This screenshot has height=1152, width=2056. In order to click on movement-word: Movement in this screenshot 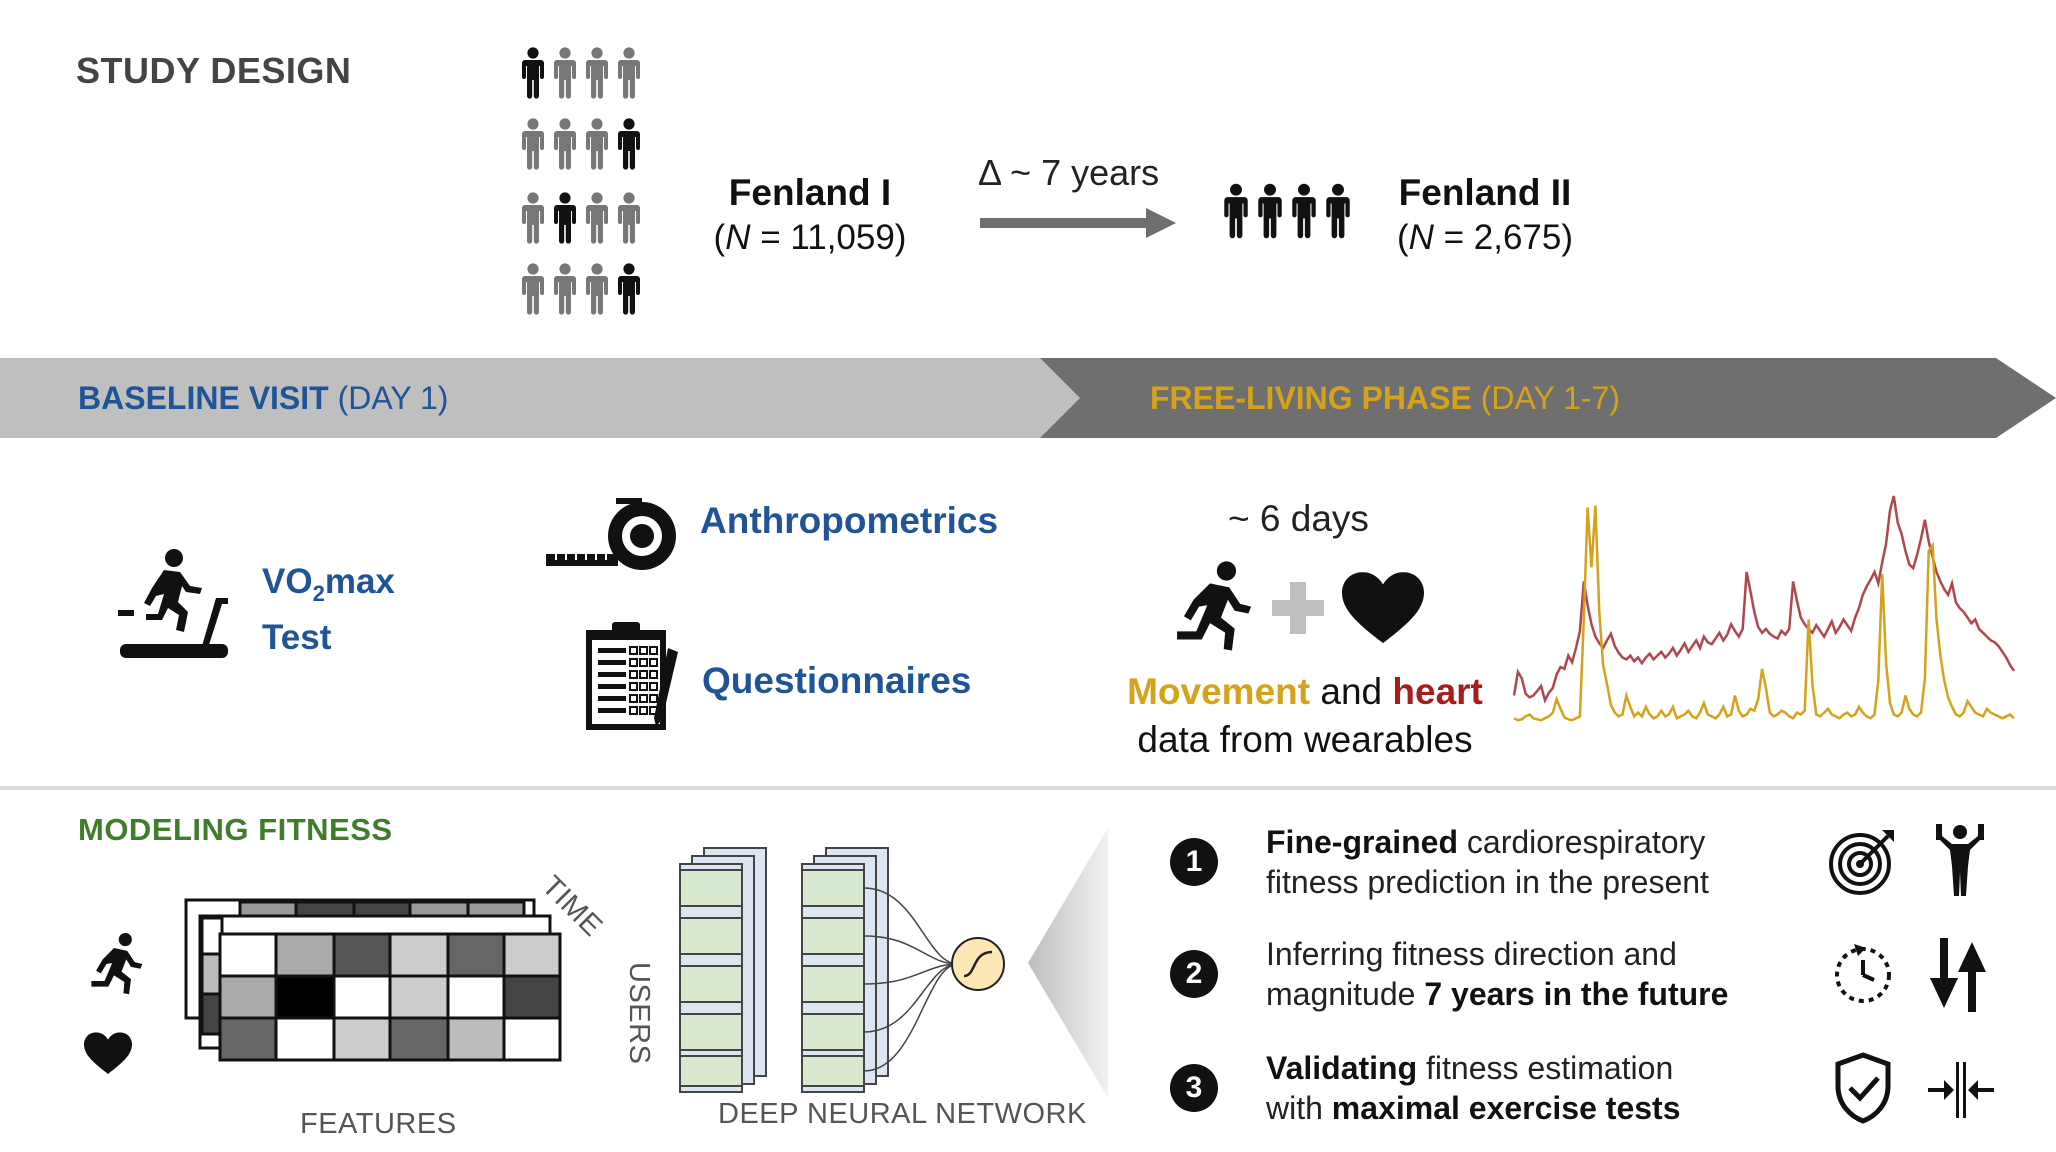, I will do `click(1219, 691)`.